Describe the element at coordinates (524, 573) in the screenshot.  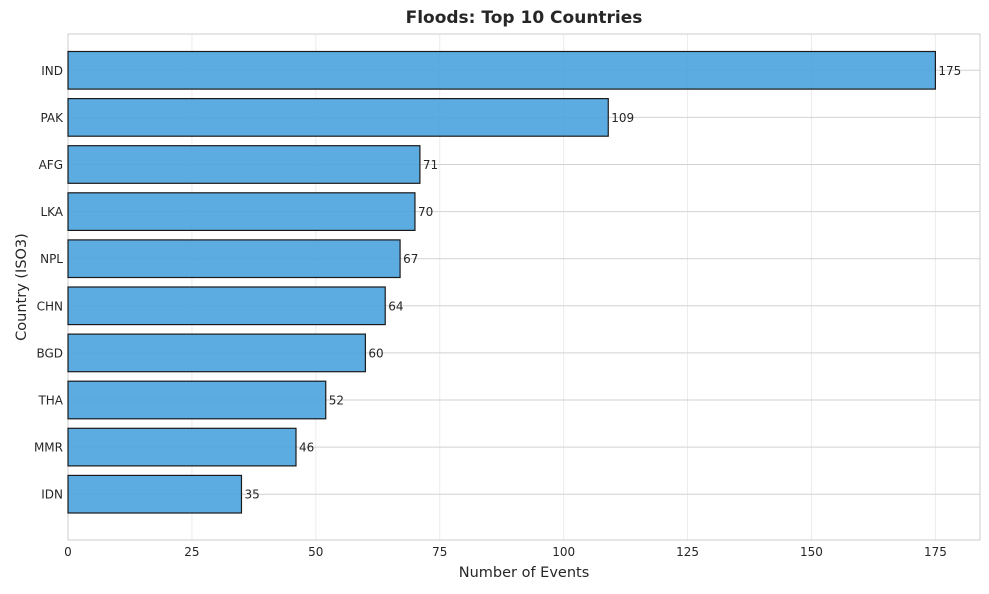
I see `x-axis-label: Number of Events` at that location.